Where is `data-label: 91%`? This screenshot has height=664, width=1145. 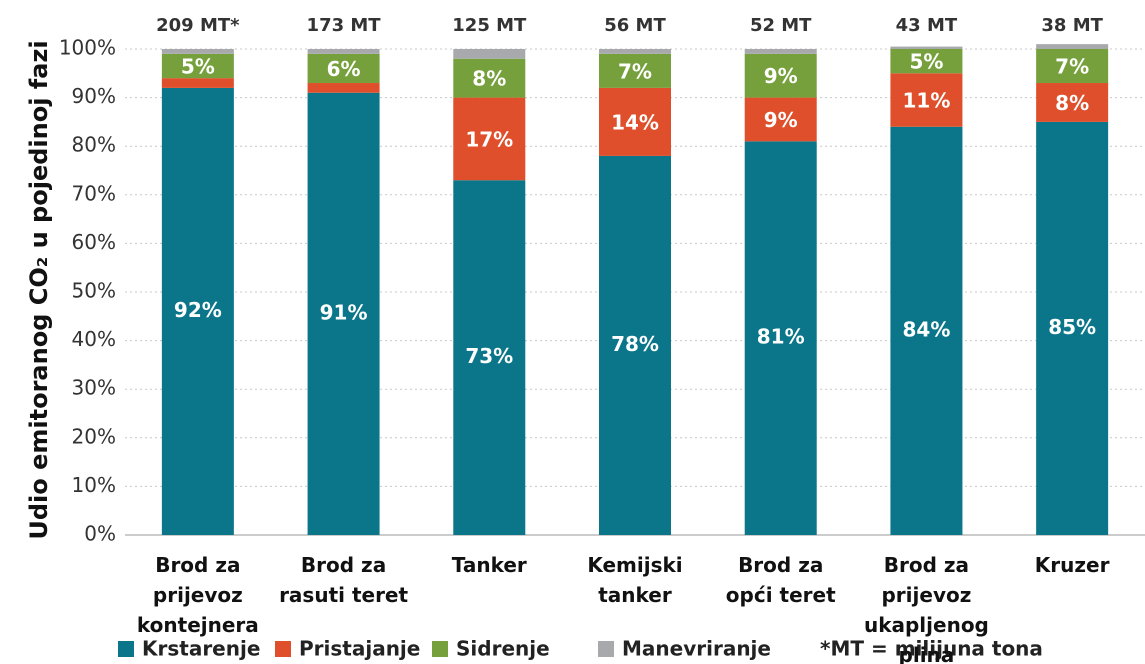 data-label: 91% is located at coordinates (344, 312).